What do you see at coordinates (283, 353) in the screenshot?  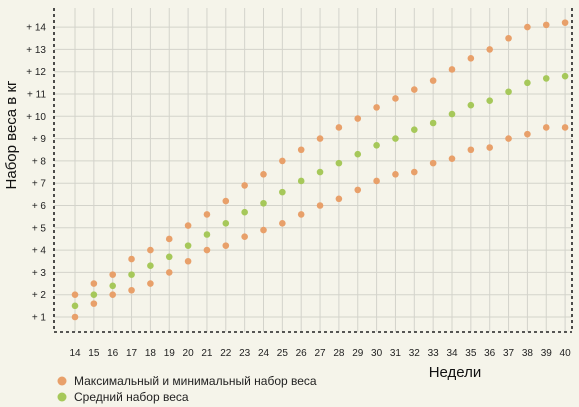 I see `x-tick-label: 25` at bounding box center [283, 353].